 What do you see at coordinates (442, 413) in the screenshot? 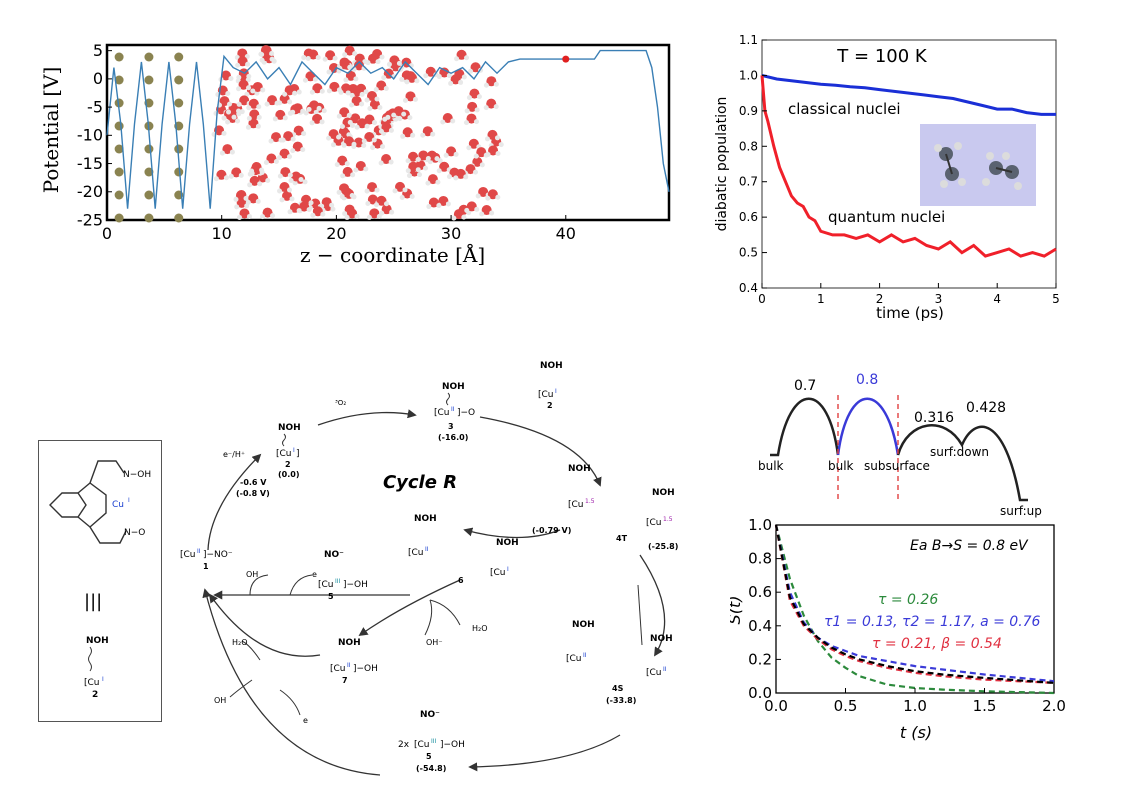
I see `c3-cu: [Cu` at bounding box center [442, 413].